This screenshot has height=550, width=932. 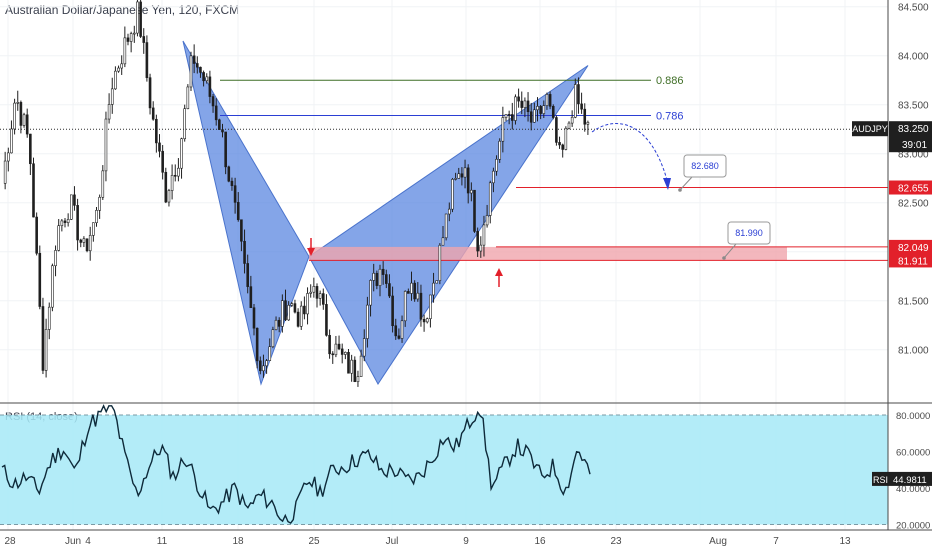 What do you see at coordinates (913, 248) in the screenshot?
I see `level-tag-text: 82.049` at bounding box center [913, 248].